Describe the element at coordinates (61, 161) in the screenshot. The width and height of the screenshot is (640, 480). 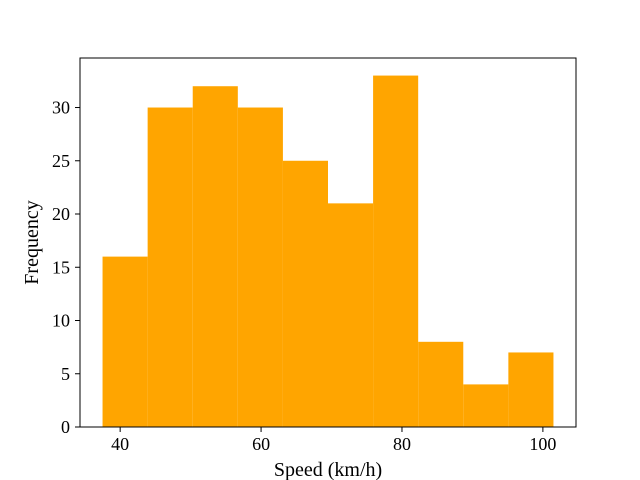
I see `y-tick-label: 25` at that location.